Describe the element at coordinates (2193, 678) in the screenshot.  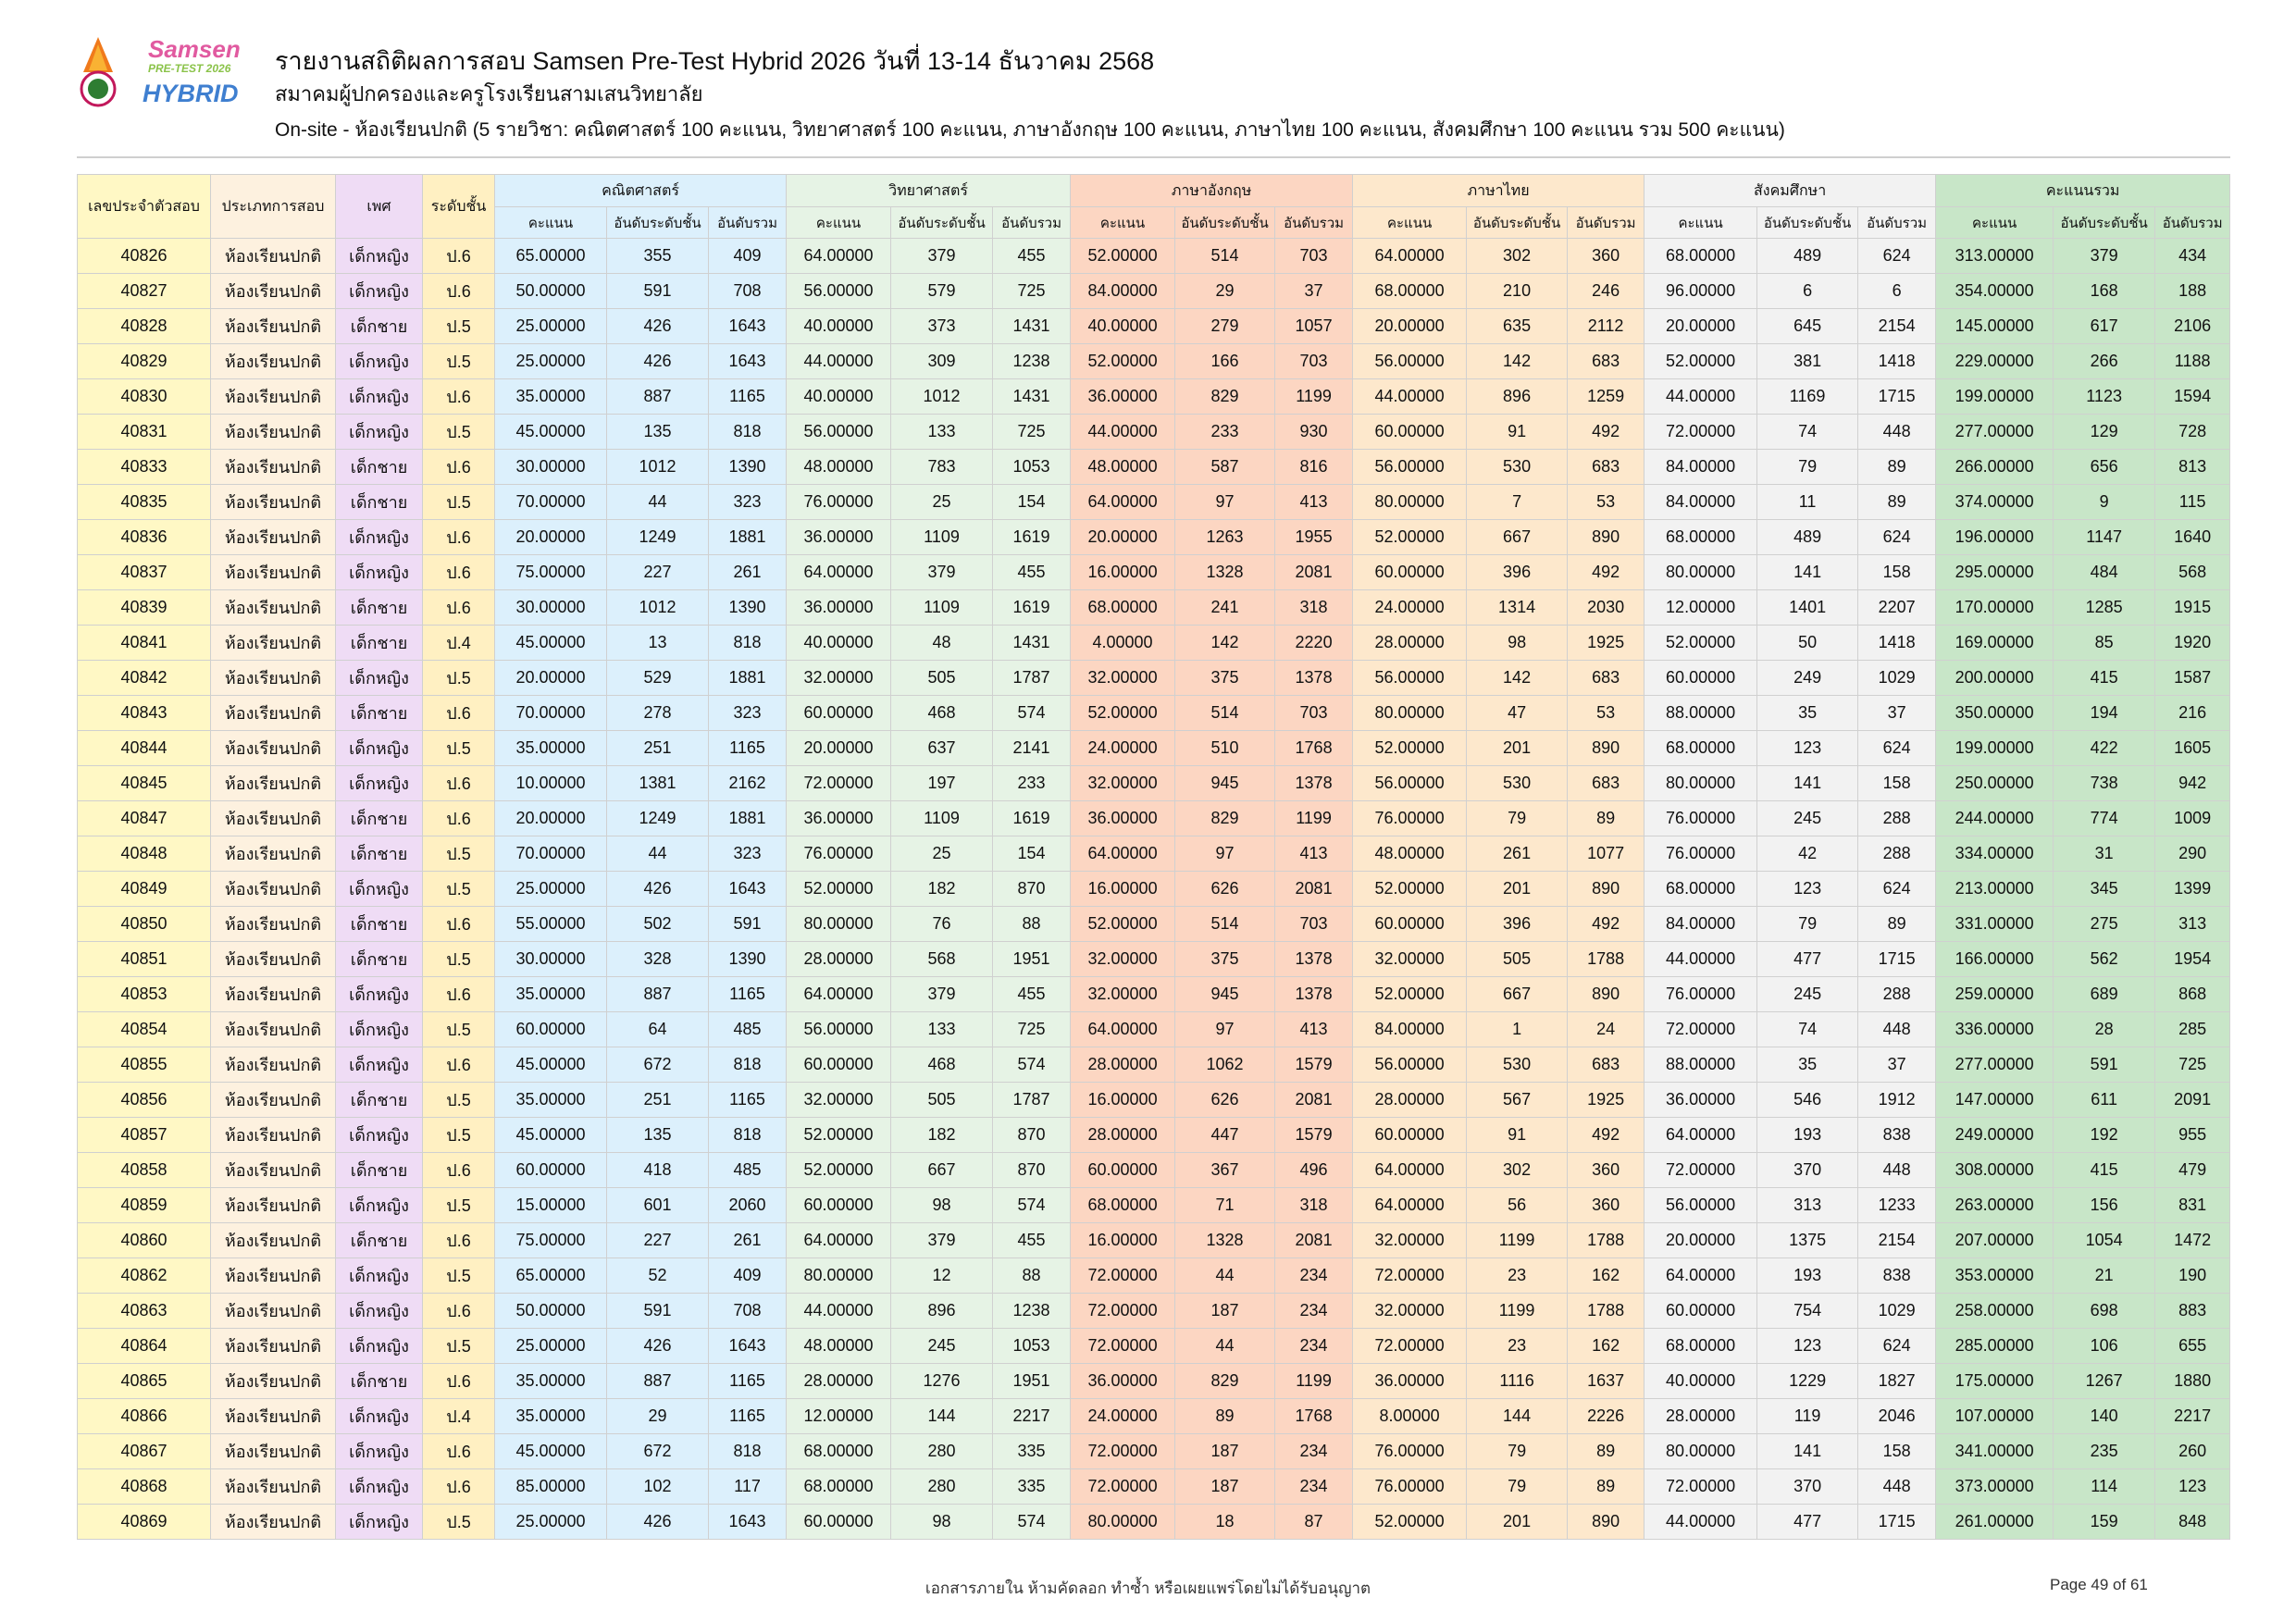
I see `cell-total-overall-rank: 1587` at that location.